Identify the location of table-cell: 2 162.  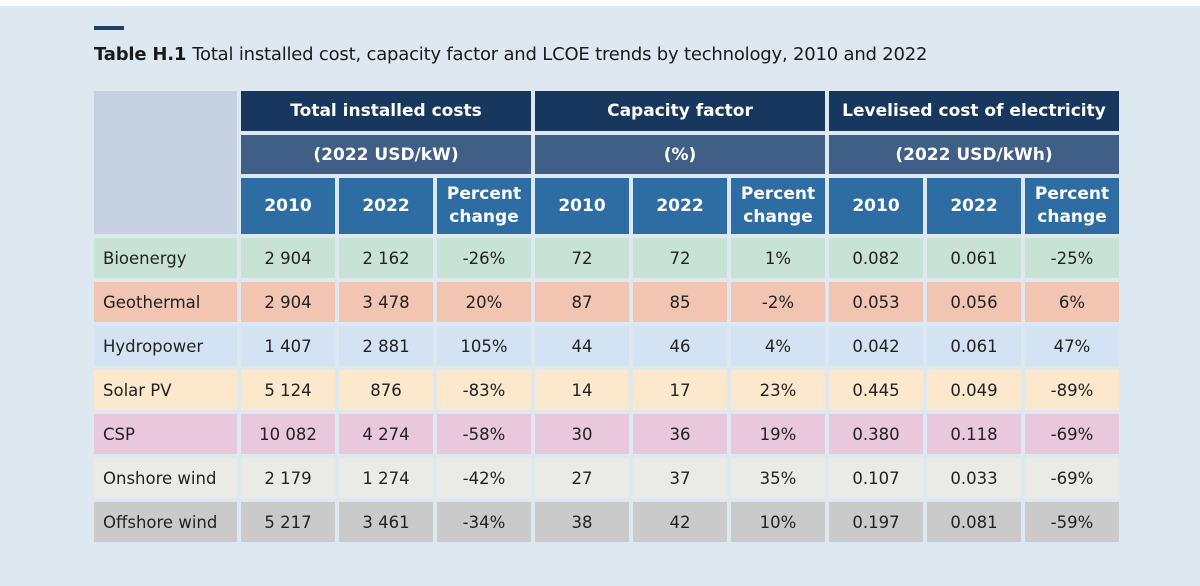
(386, 258).